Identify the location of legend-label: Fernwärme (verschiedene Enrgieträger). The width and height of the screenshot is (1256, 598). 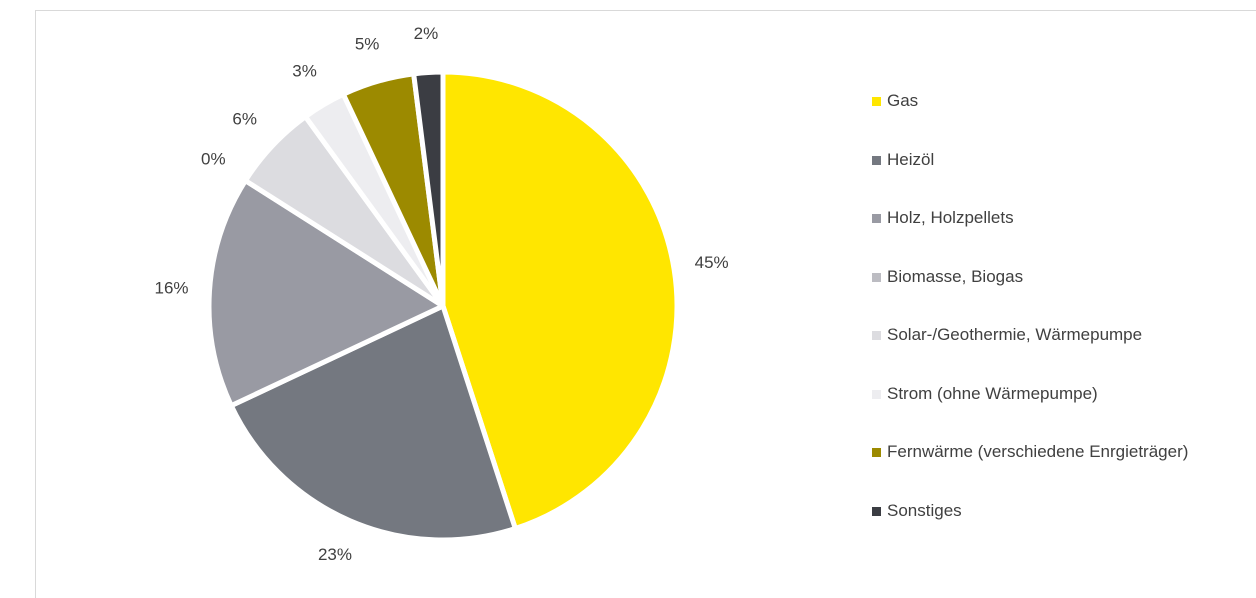
(1038, 451).